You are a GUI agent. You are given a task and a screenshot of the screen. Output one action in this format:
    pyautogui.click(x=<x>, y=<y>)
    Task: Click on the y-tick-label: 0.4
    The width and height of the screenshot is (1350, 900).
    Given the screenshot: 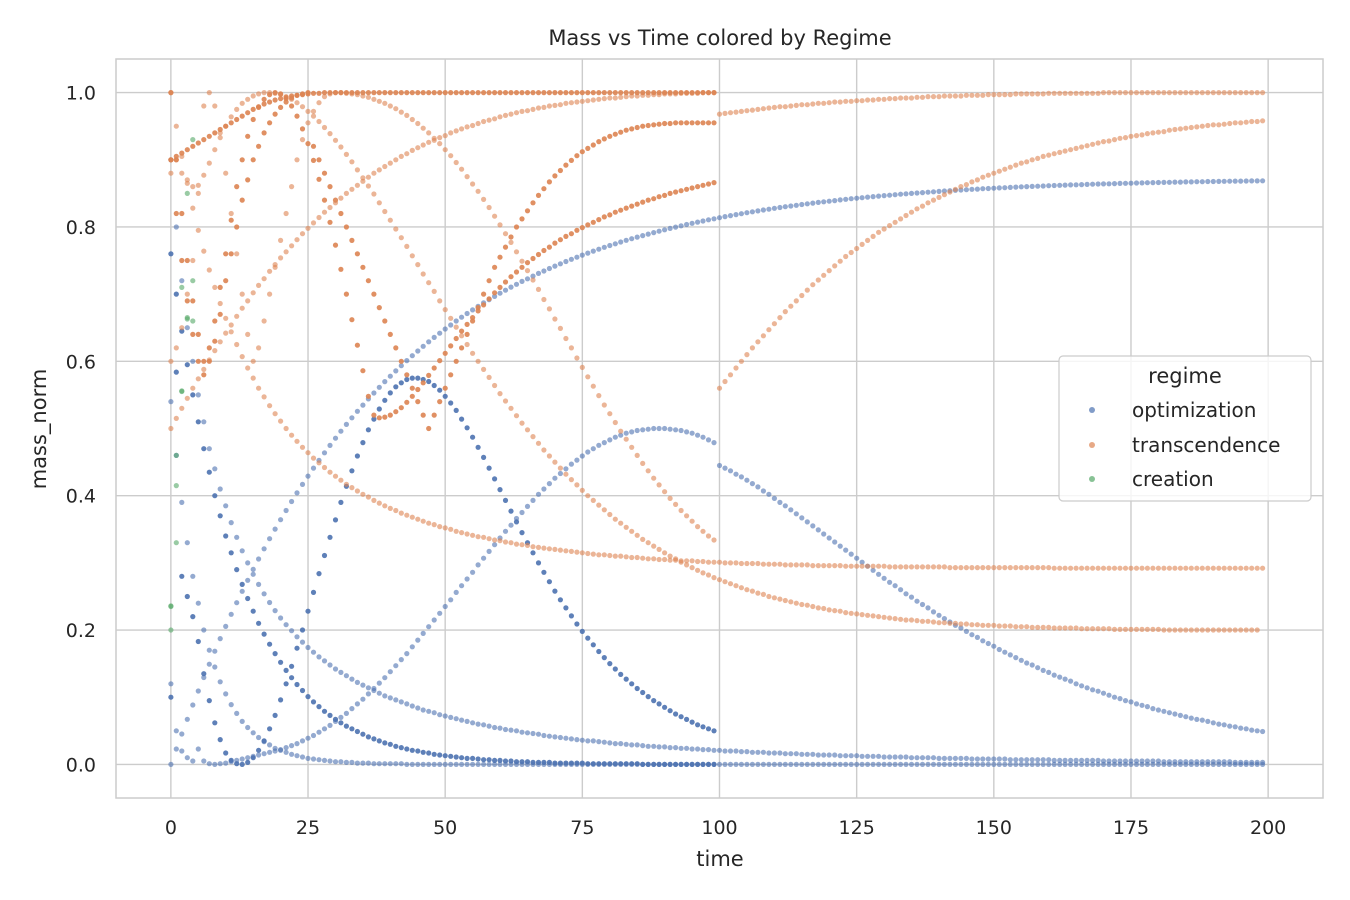 What is the action you would take?
    pyautogui.click(x=81, y=497)
    